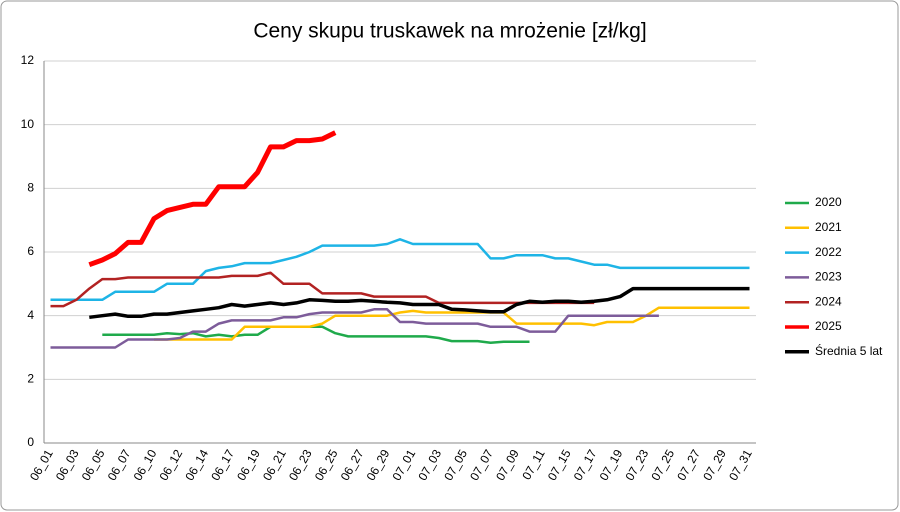  Describe the element at coordinates (828, 252) in the screenshot. I see `legend-label: 2022` at that location.